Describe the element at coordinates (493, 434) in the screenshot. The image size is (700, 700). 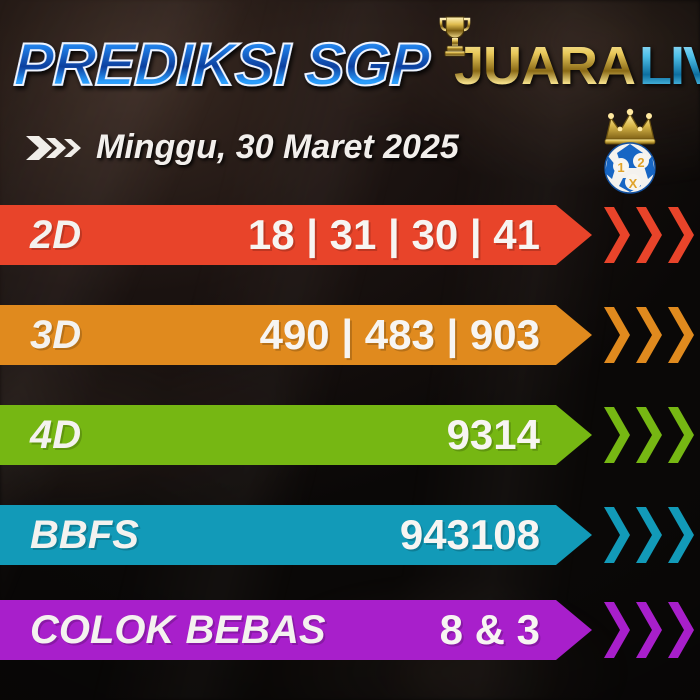
I see `prediction-value: 9314` at that location.